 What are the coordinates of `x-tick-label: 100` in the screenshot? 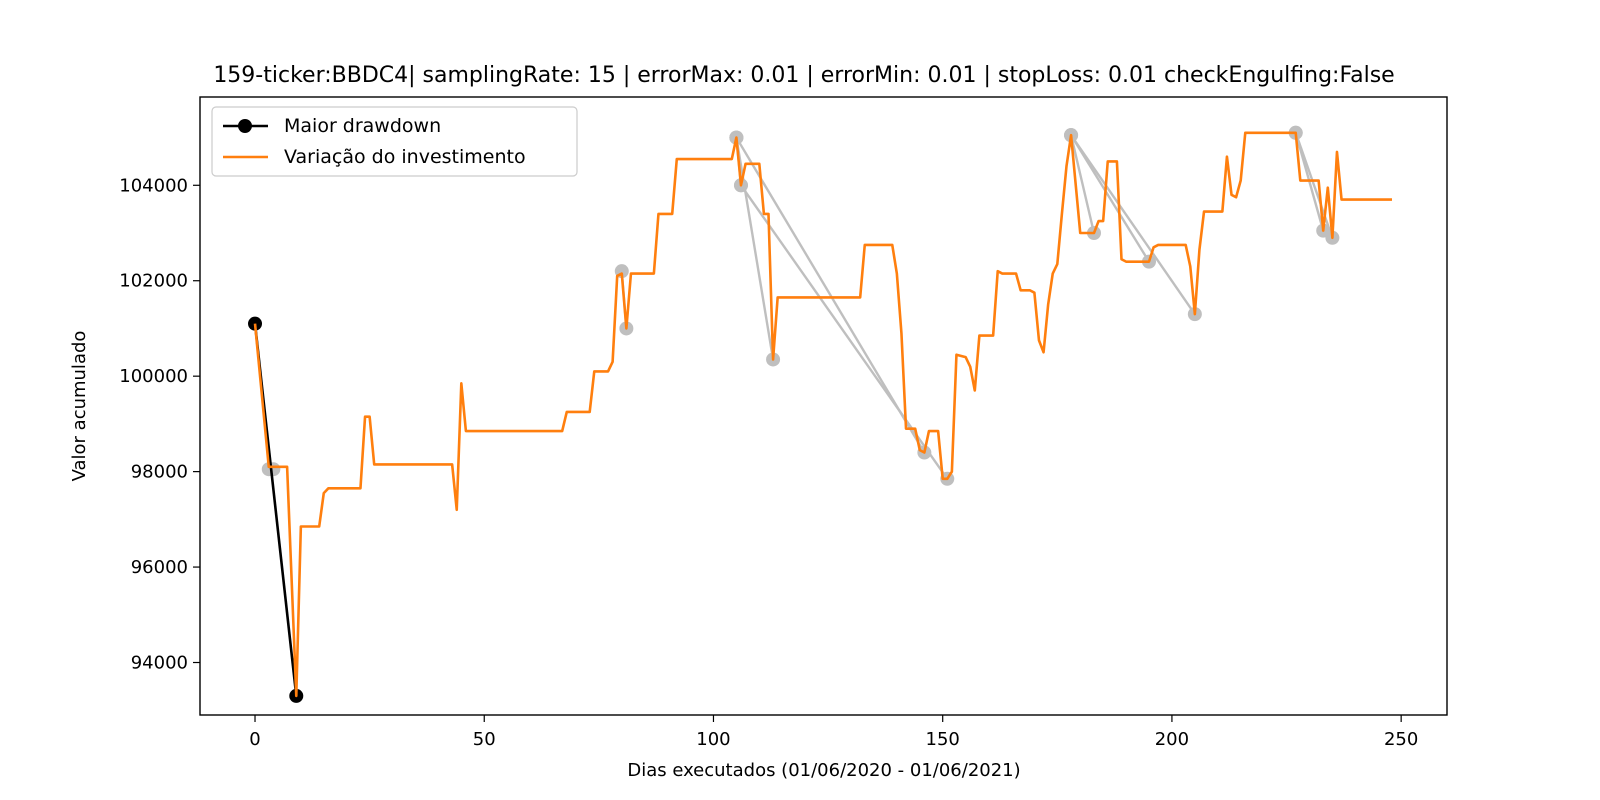 It's located at (713, 739).